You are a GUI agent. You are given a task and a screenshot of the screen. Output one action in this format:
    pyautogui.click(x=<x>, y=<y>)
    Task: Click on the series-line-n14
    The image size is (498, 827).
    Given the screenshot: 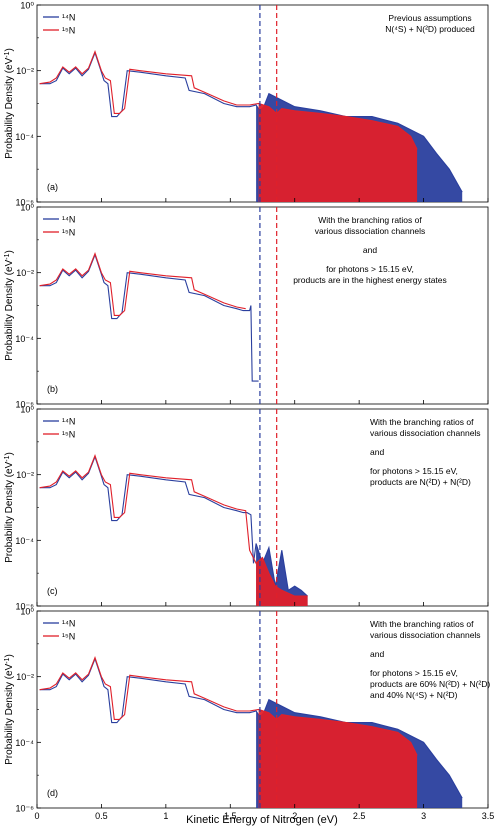 What is the action you would take?
    pyautogui.click(x=173, y=526)
    